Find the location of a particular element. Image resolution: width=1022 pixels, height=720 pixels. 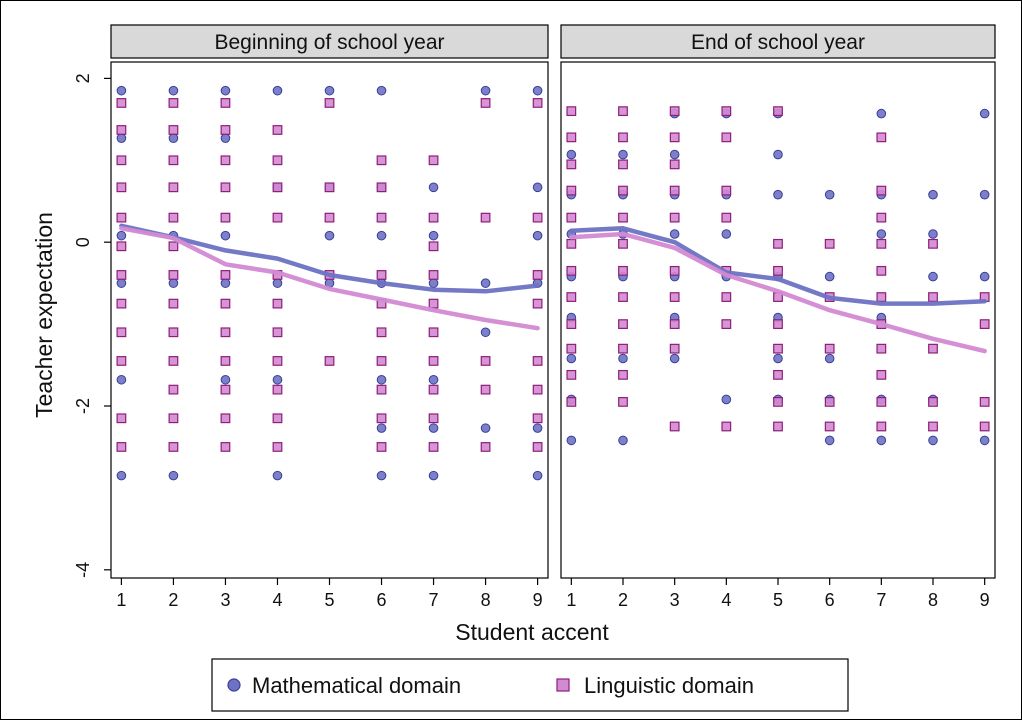

ling-trend-line is located at coordinates (329, 278).